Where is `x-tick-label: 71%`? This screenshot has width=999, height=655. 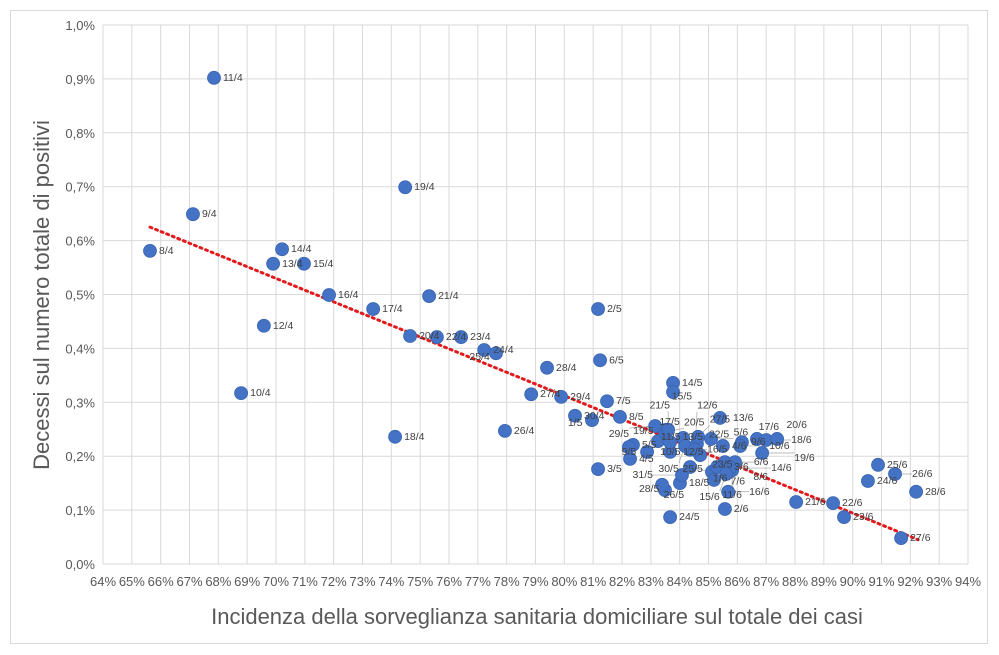
x-tick-label: 71% is located at coordinates (305, 581).